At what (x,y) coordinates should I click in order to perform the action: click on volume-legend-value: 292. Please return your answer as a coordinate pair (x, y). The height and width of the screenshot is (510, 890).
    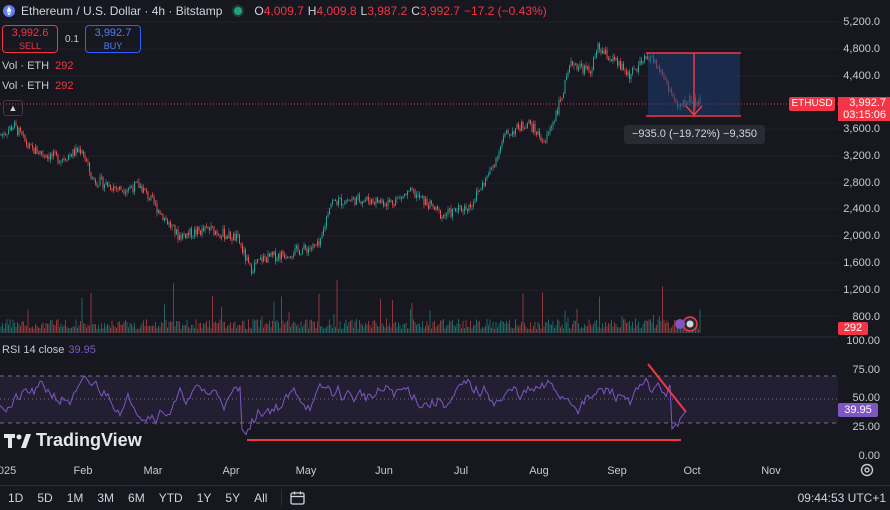
    Looking at the image, I should click on (64, 86).